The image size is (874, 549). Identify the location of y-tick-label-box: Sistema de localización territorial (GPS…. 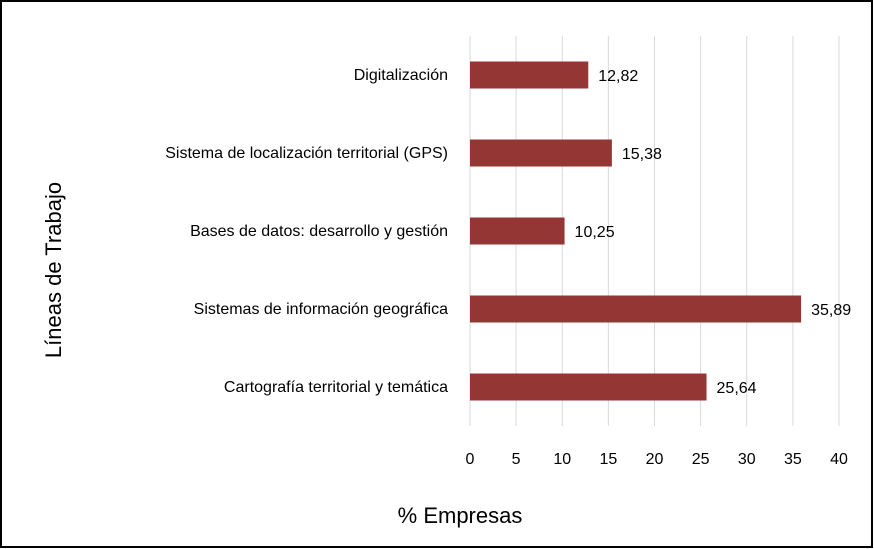
(268, 153).